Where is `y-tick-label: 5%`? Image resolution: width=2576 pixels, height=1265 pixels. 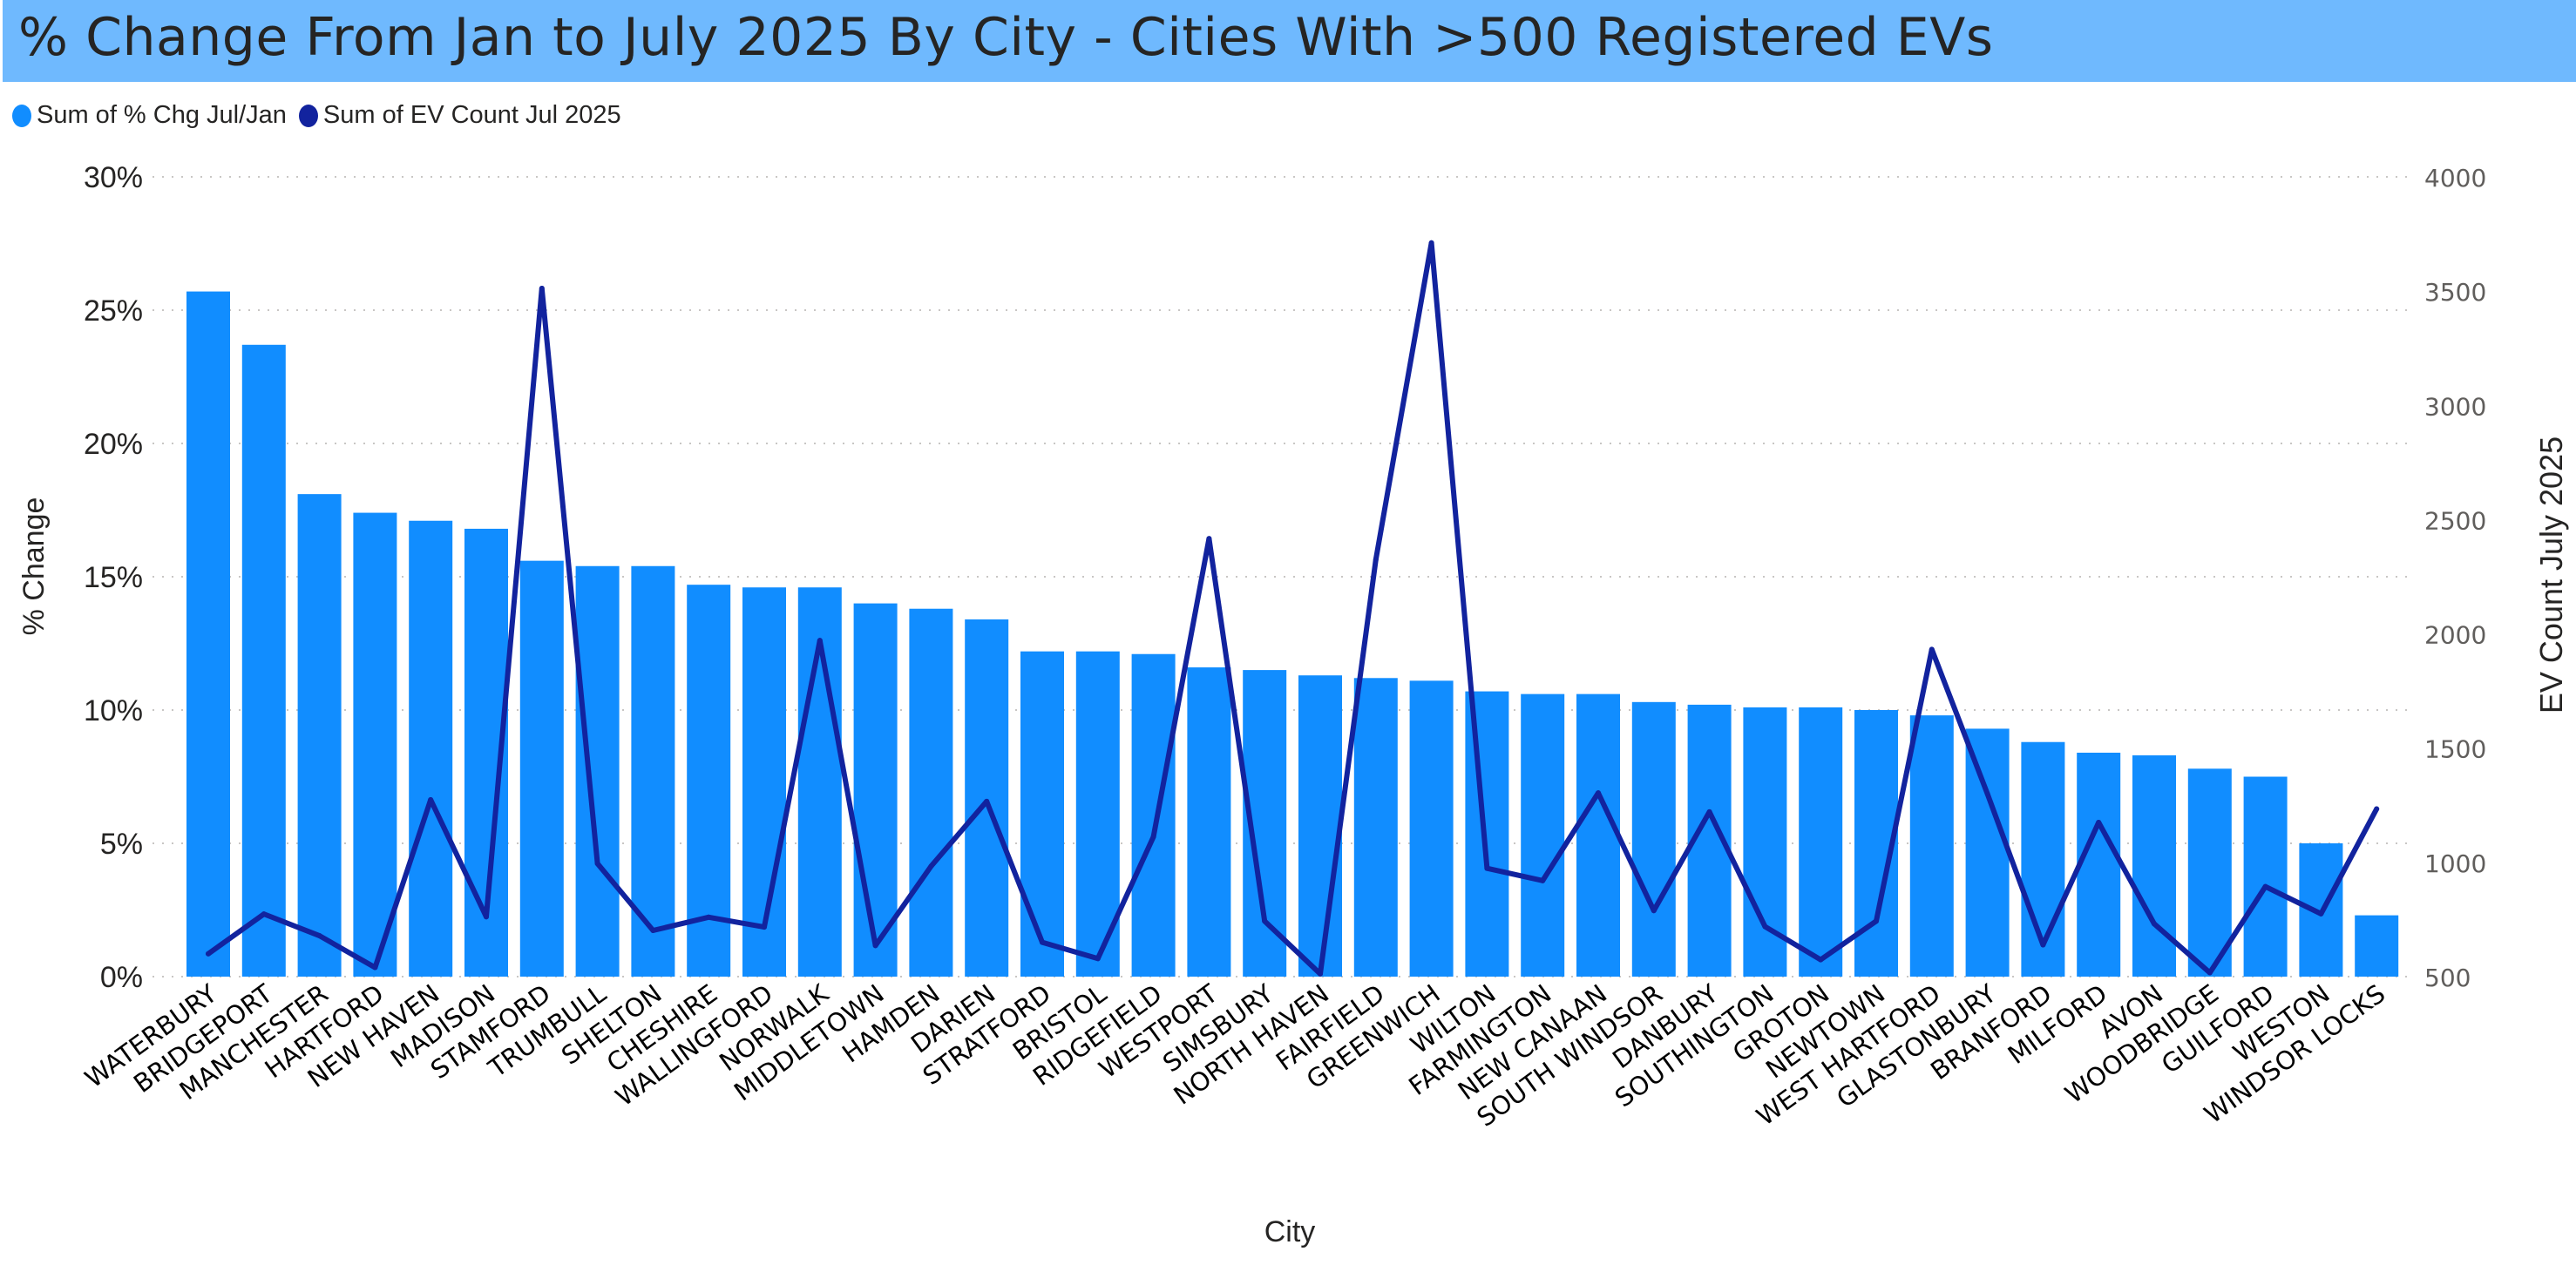 y-tick-label: 5% is located at coordinates (122, 844).